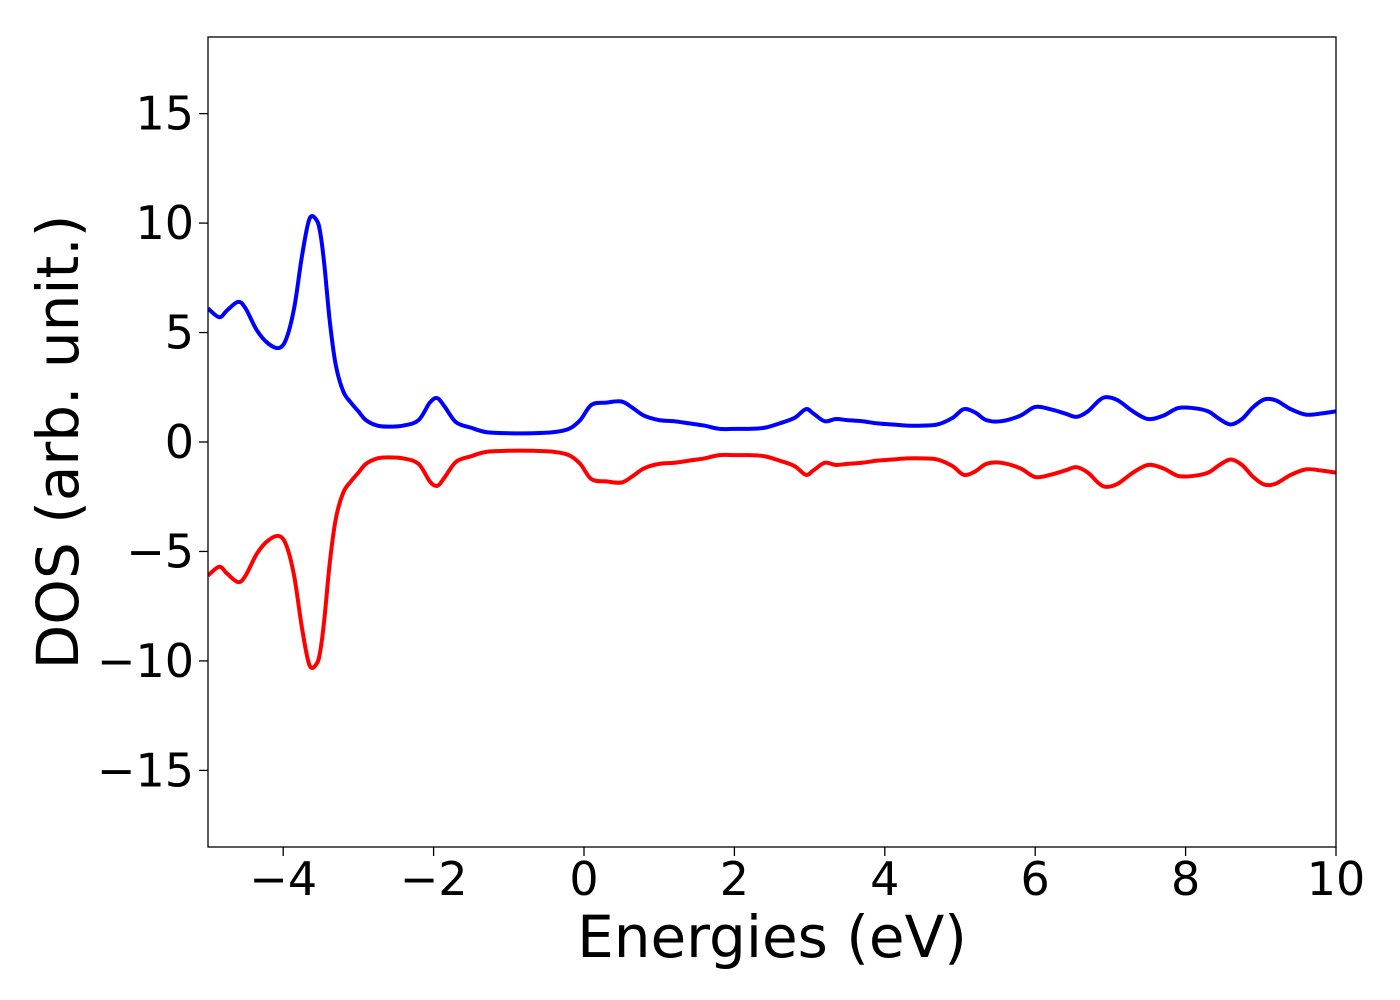 Image resolution: width=1400 pixels, height=1000 pixels. What do you see at coordinates (152, 442) in the screenshot?
I see `y-axis-ticks: −15 −10 −5 0 5 10 15` at bounding box center [152, 442].